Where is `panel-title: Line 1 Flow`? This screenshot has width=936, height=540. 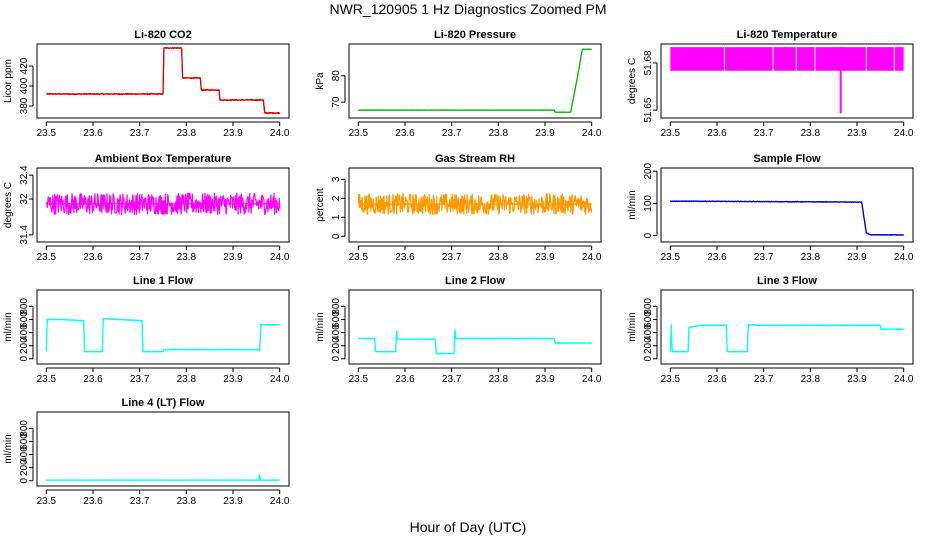 panel-title: Line 1 Flow is located at coordinates (163, 281).